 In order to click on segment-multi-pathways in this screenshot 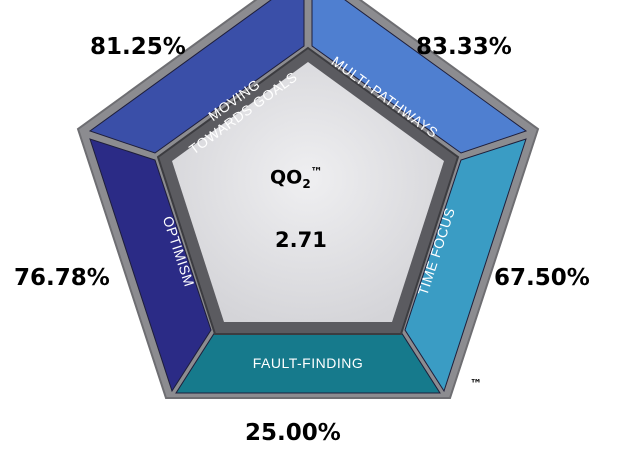, I will do `click(419, 77)`.